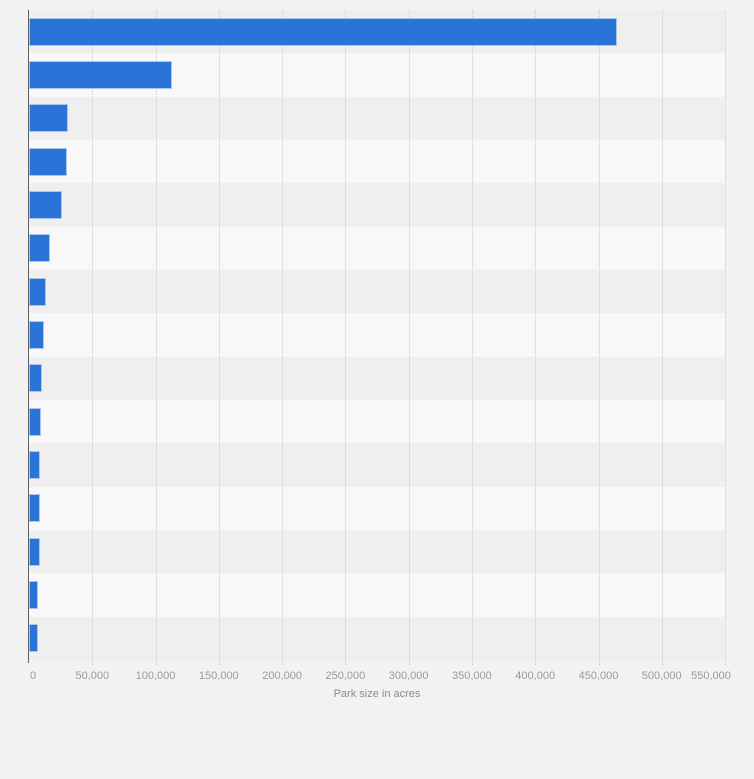 The width and height of the screenshot is (754, 779). What do you see at coordinates (661, 676) in the screenshot?
I see `x-tick-label: 500,000` at bounding box center [661, 676].